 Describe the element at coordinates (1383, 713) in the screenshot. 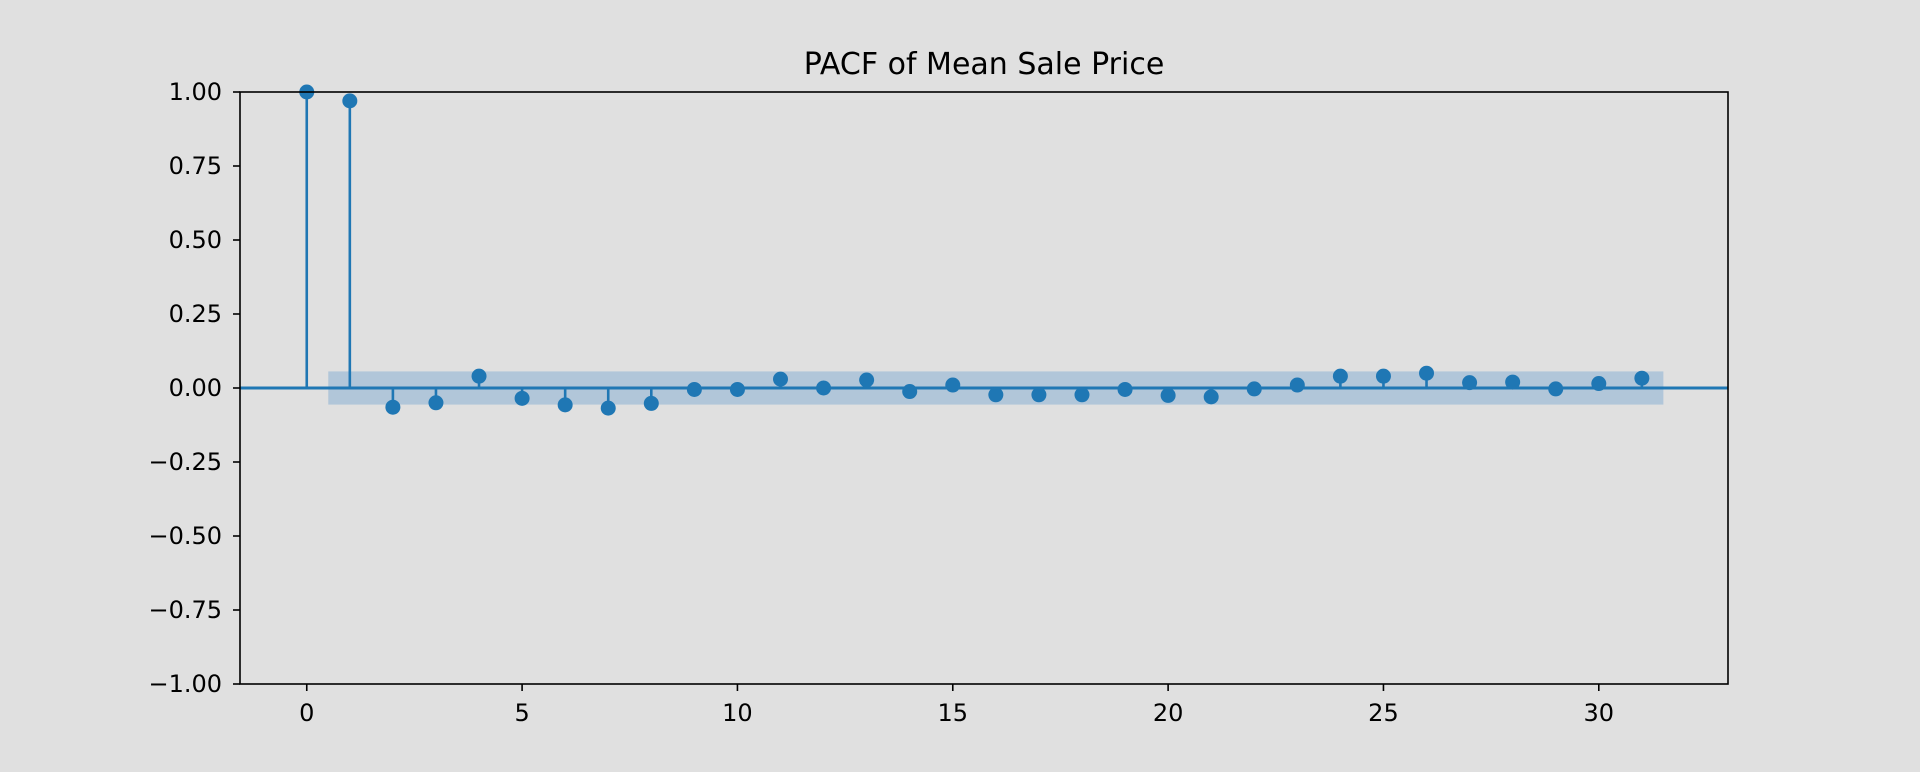

I see `x-tick-label-25: 25` at that location.